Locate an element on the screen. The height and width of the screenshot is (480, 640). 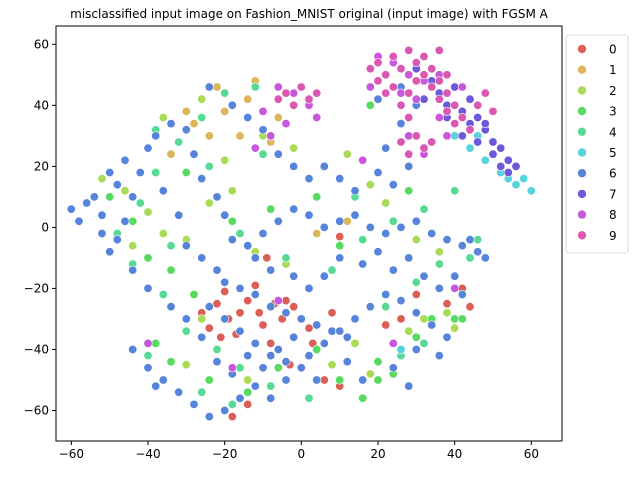
x-tick-label: −20 is located at coordinates (224, 454).